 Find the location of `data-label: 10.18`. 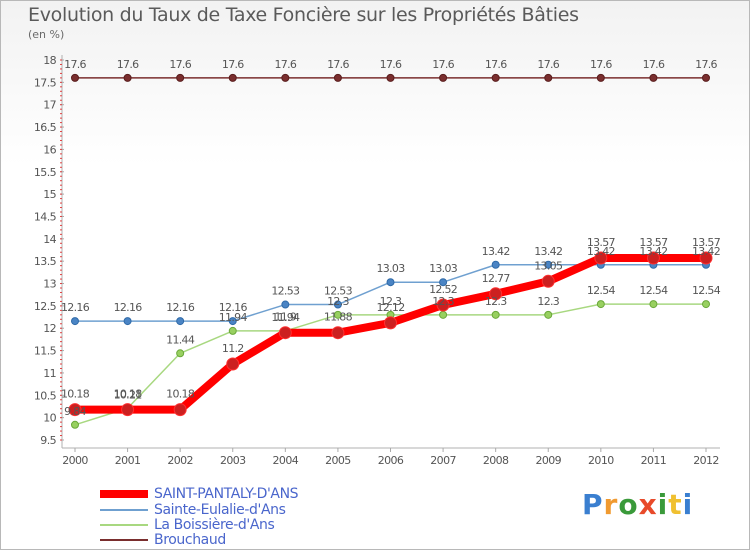

data-label: 10.18 is located at coordinates (75, 394).